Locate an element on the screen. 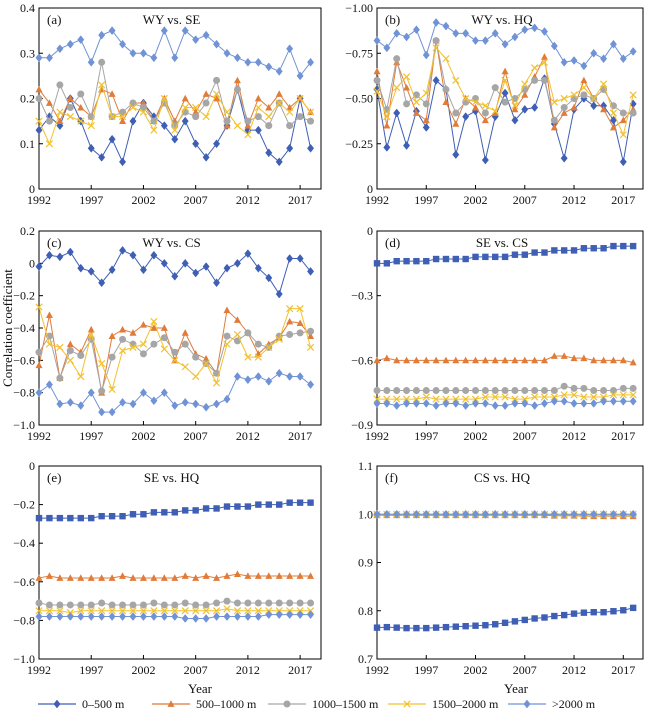  panel-label: (b) is located at coordinates (392, 19).